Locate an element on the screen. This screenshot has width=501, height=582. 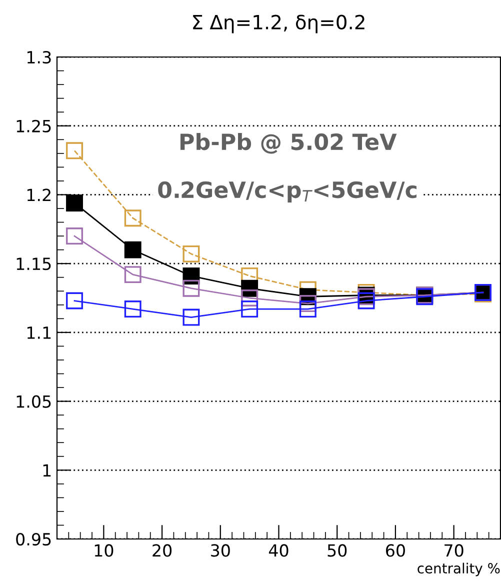
y-tick-label: 1.15 is located at coordinates (33, 264).